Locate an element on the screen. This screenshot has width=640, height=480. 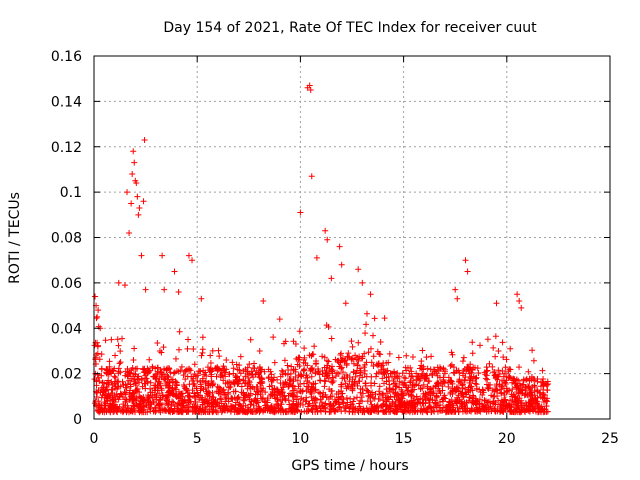
x-tick-label: 5 is located at coordinates (197, 439).